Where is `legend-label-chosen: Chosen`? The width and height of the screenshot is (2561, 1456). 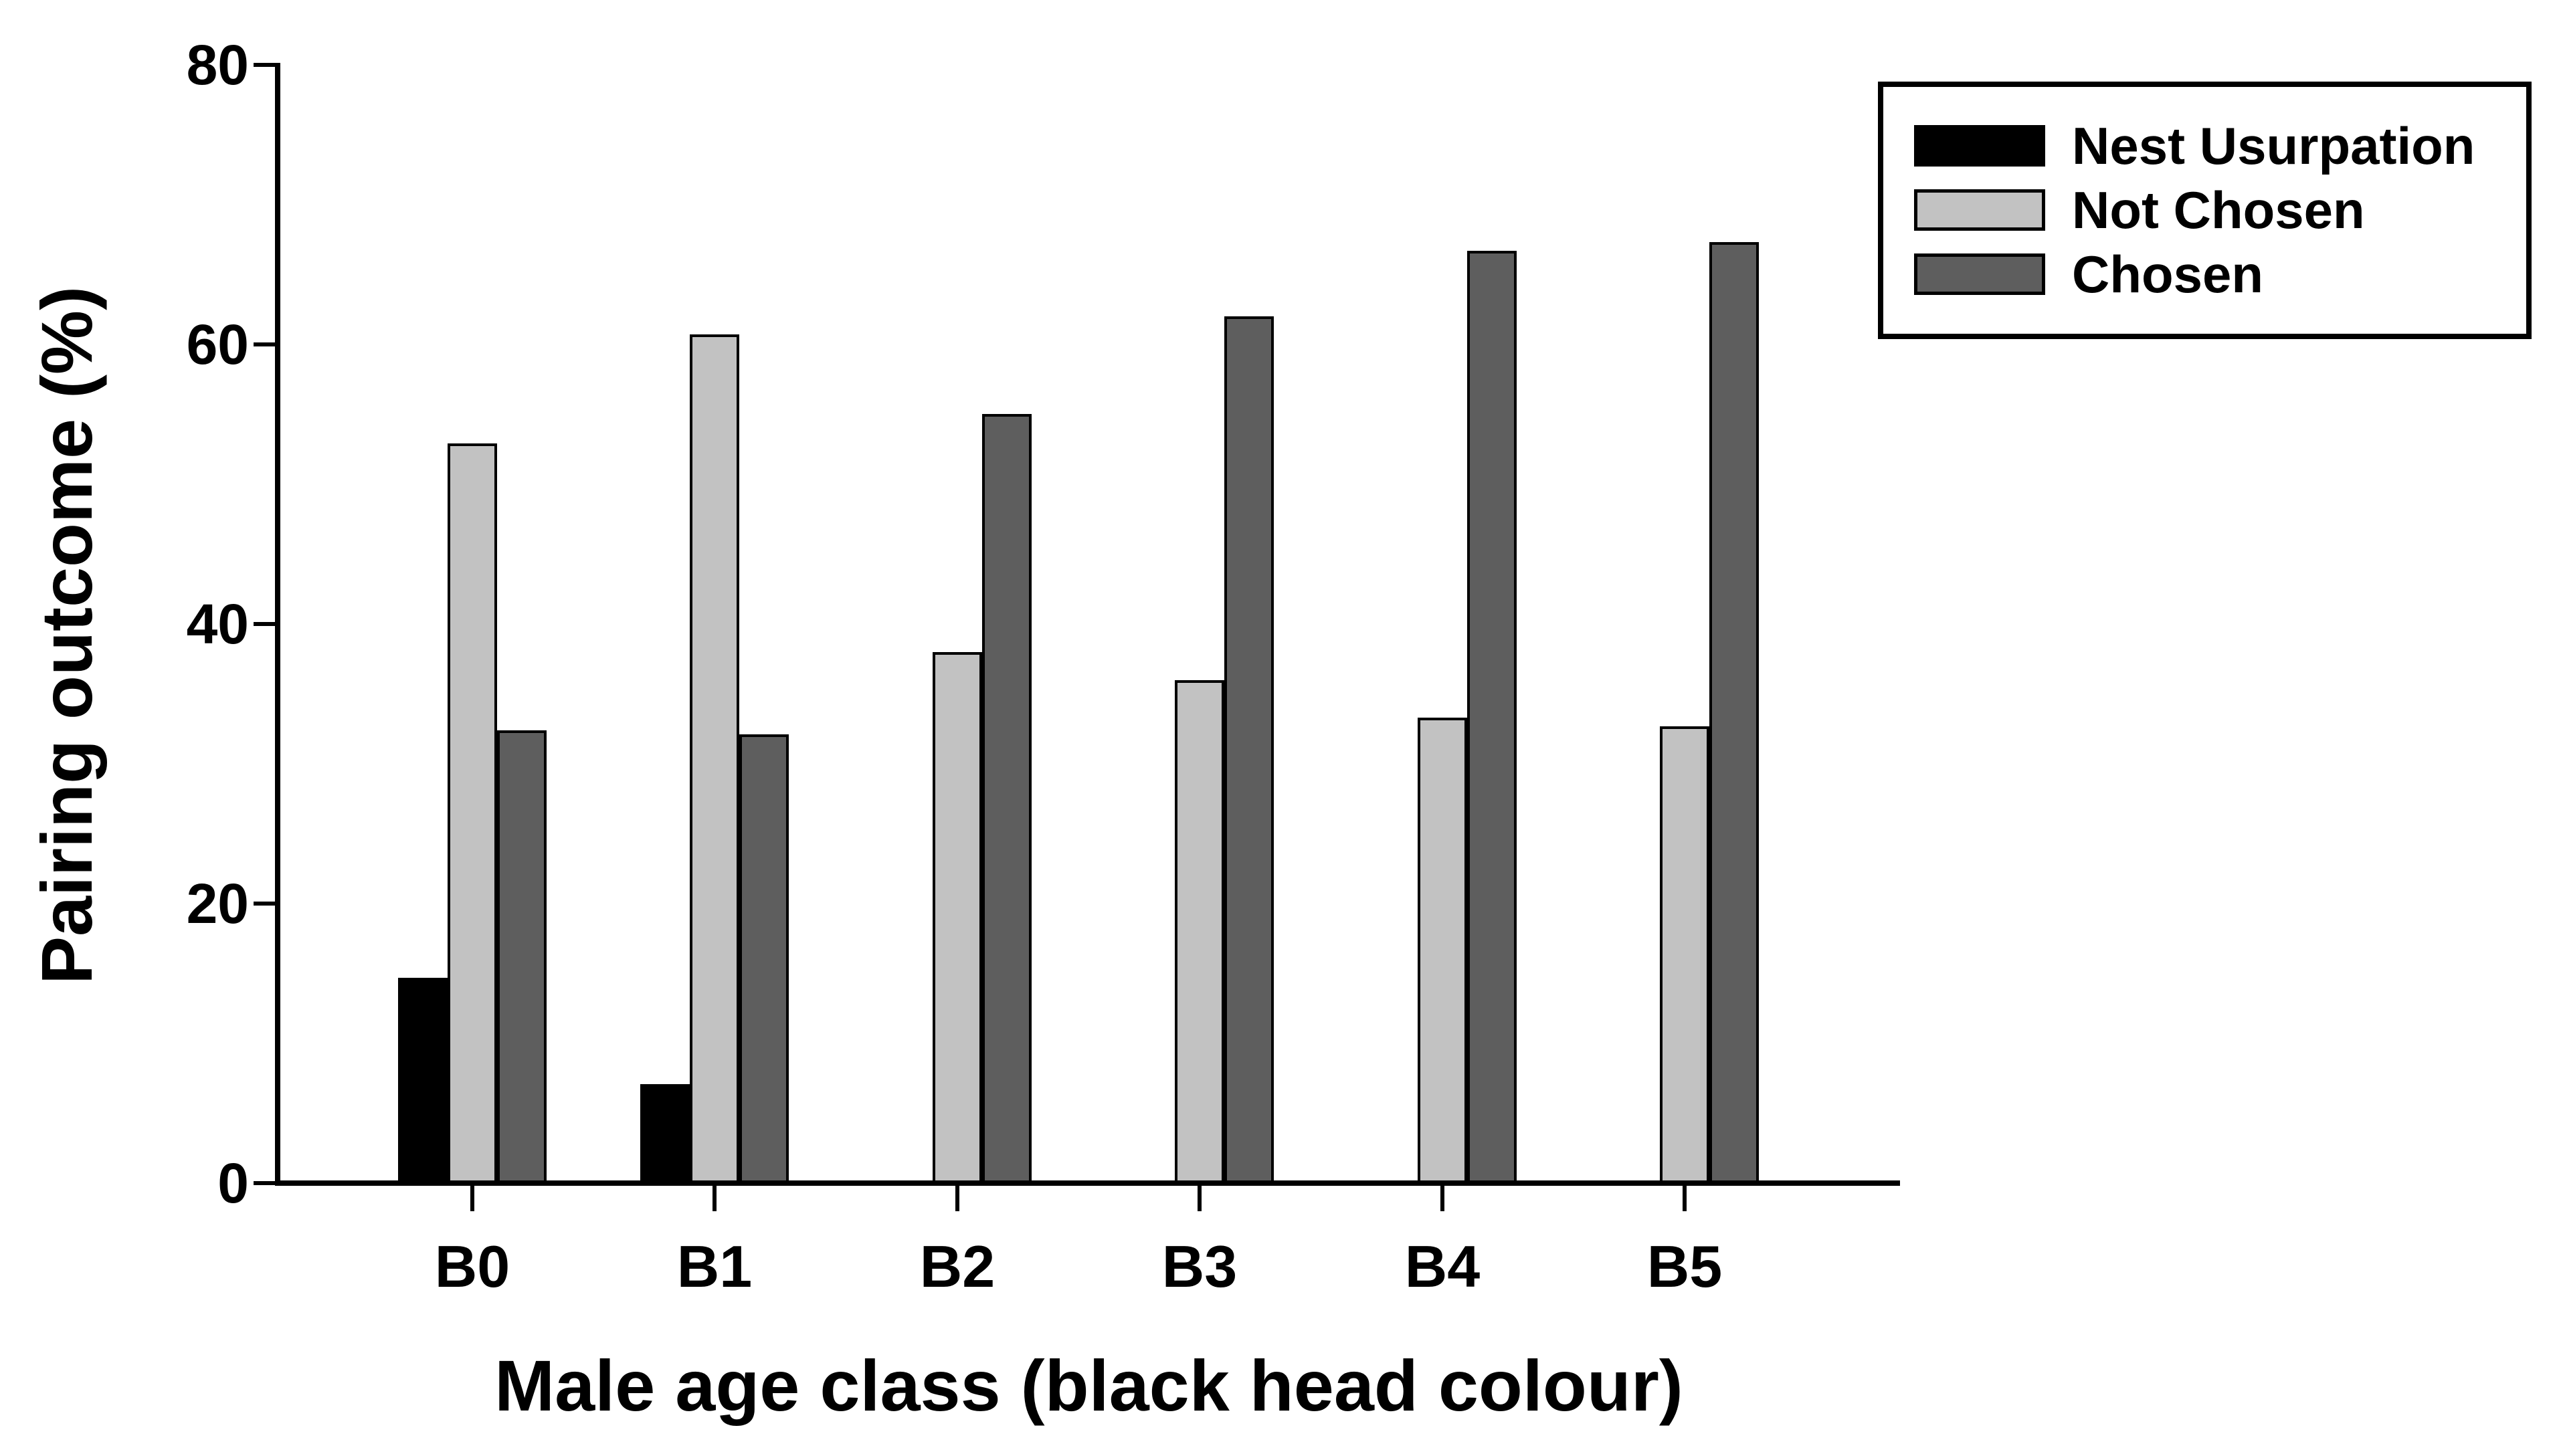
legend-label-chosen: Chosen is located at coordinates (2168, 274).